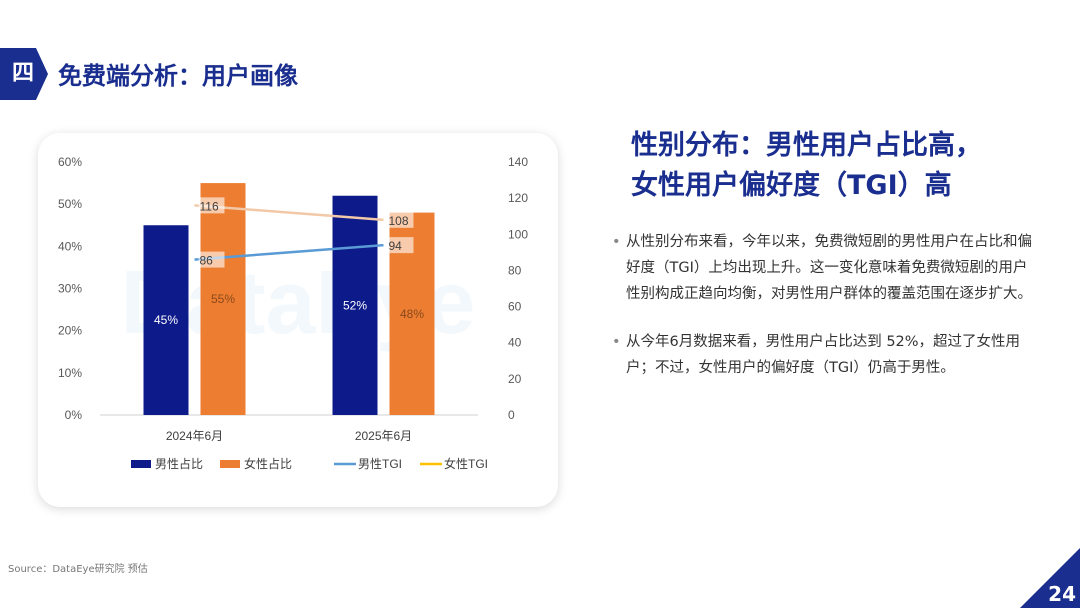 The image size is (1080, 608). What do you see at coordinates (304, 232) in the screenshot?
I see `line-series: 86 94 116 108` at bounding box center [304, 232].